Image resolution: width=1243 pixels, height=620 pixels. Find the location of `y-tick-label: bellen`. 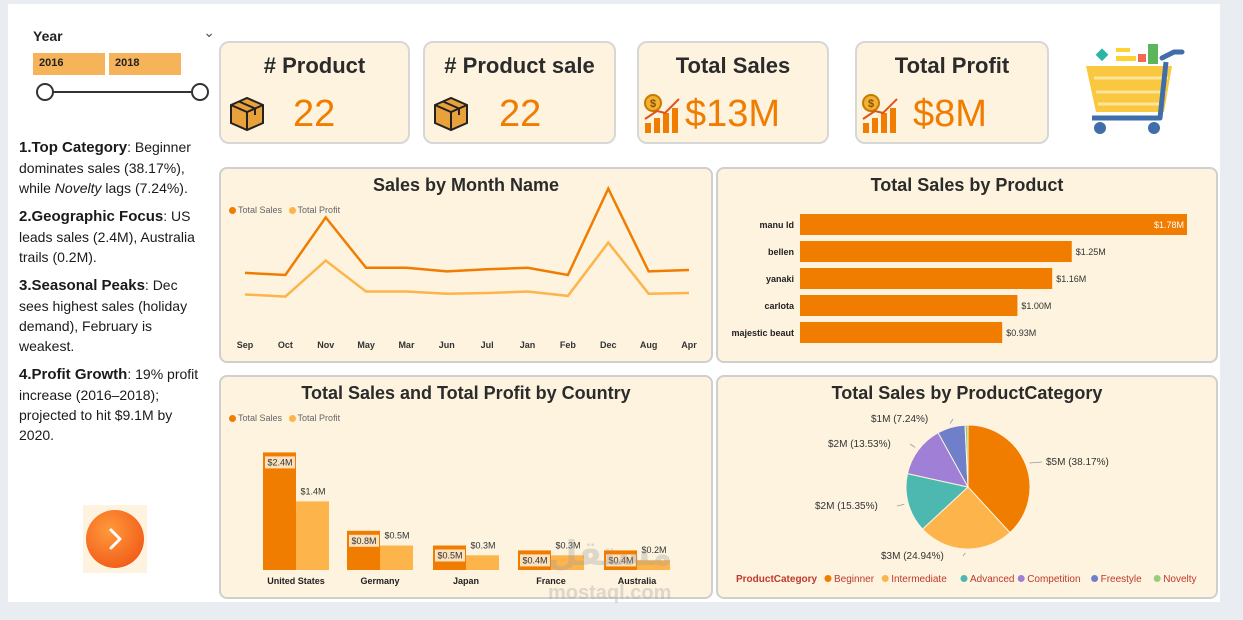

y-tick-label: bellen is located at coordinates (781, 252).